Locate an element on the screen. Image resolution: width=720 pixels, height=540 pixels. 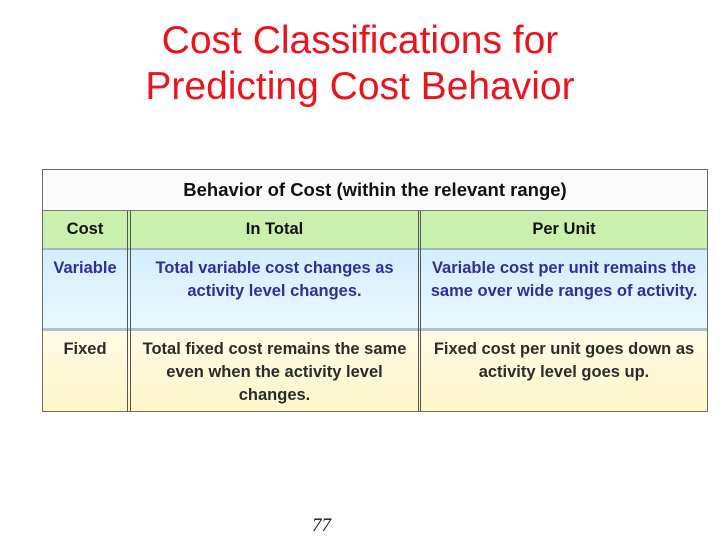
cell-fixed-cost: Fixed is located at coordinates (85, 349).